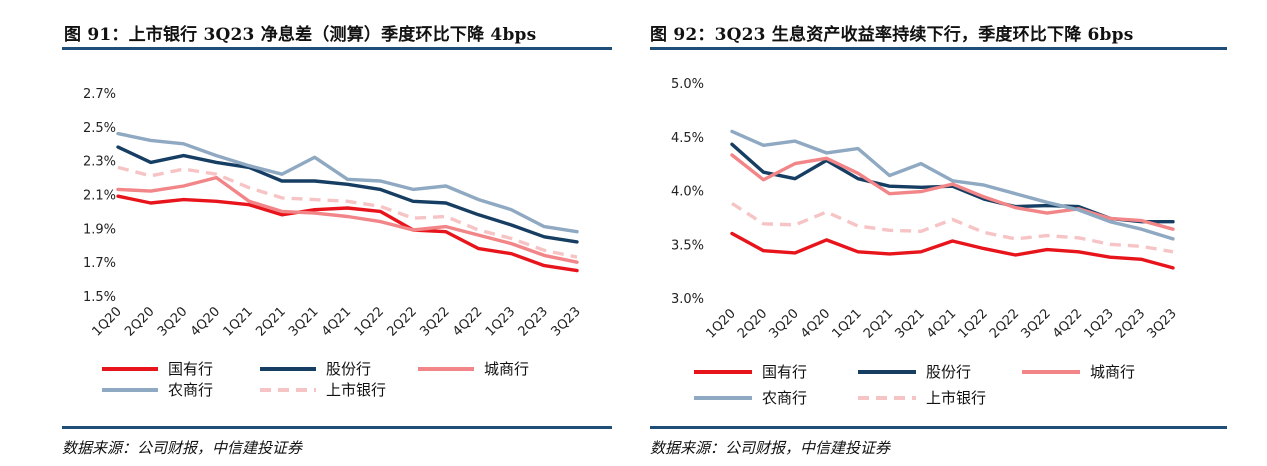  What do you see at coordinates (300, 35) in the screenshot?
I see `chart-title: 图 91：上市银行 3Q23 净息差（测算）季度环比下降 4bps` at bounding box center [300, 35].